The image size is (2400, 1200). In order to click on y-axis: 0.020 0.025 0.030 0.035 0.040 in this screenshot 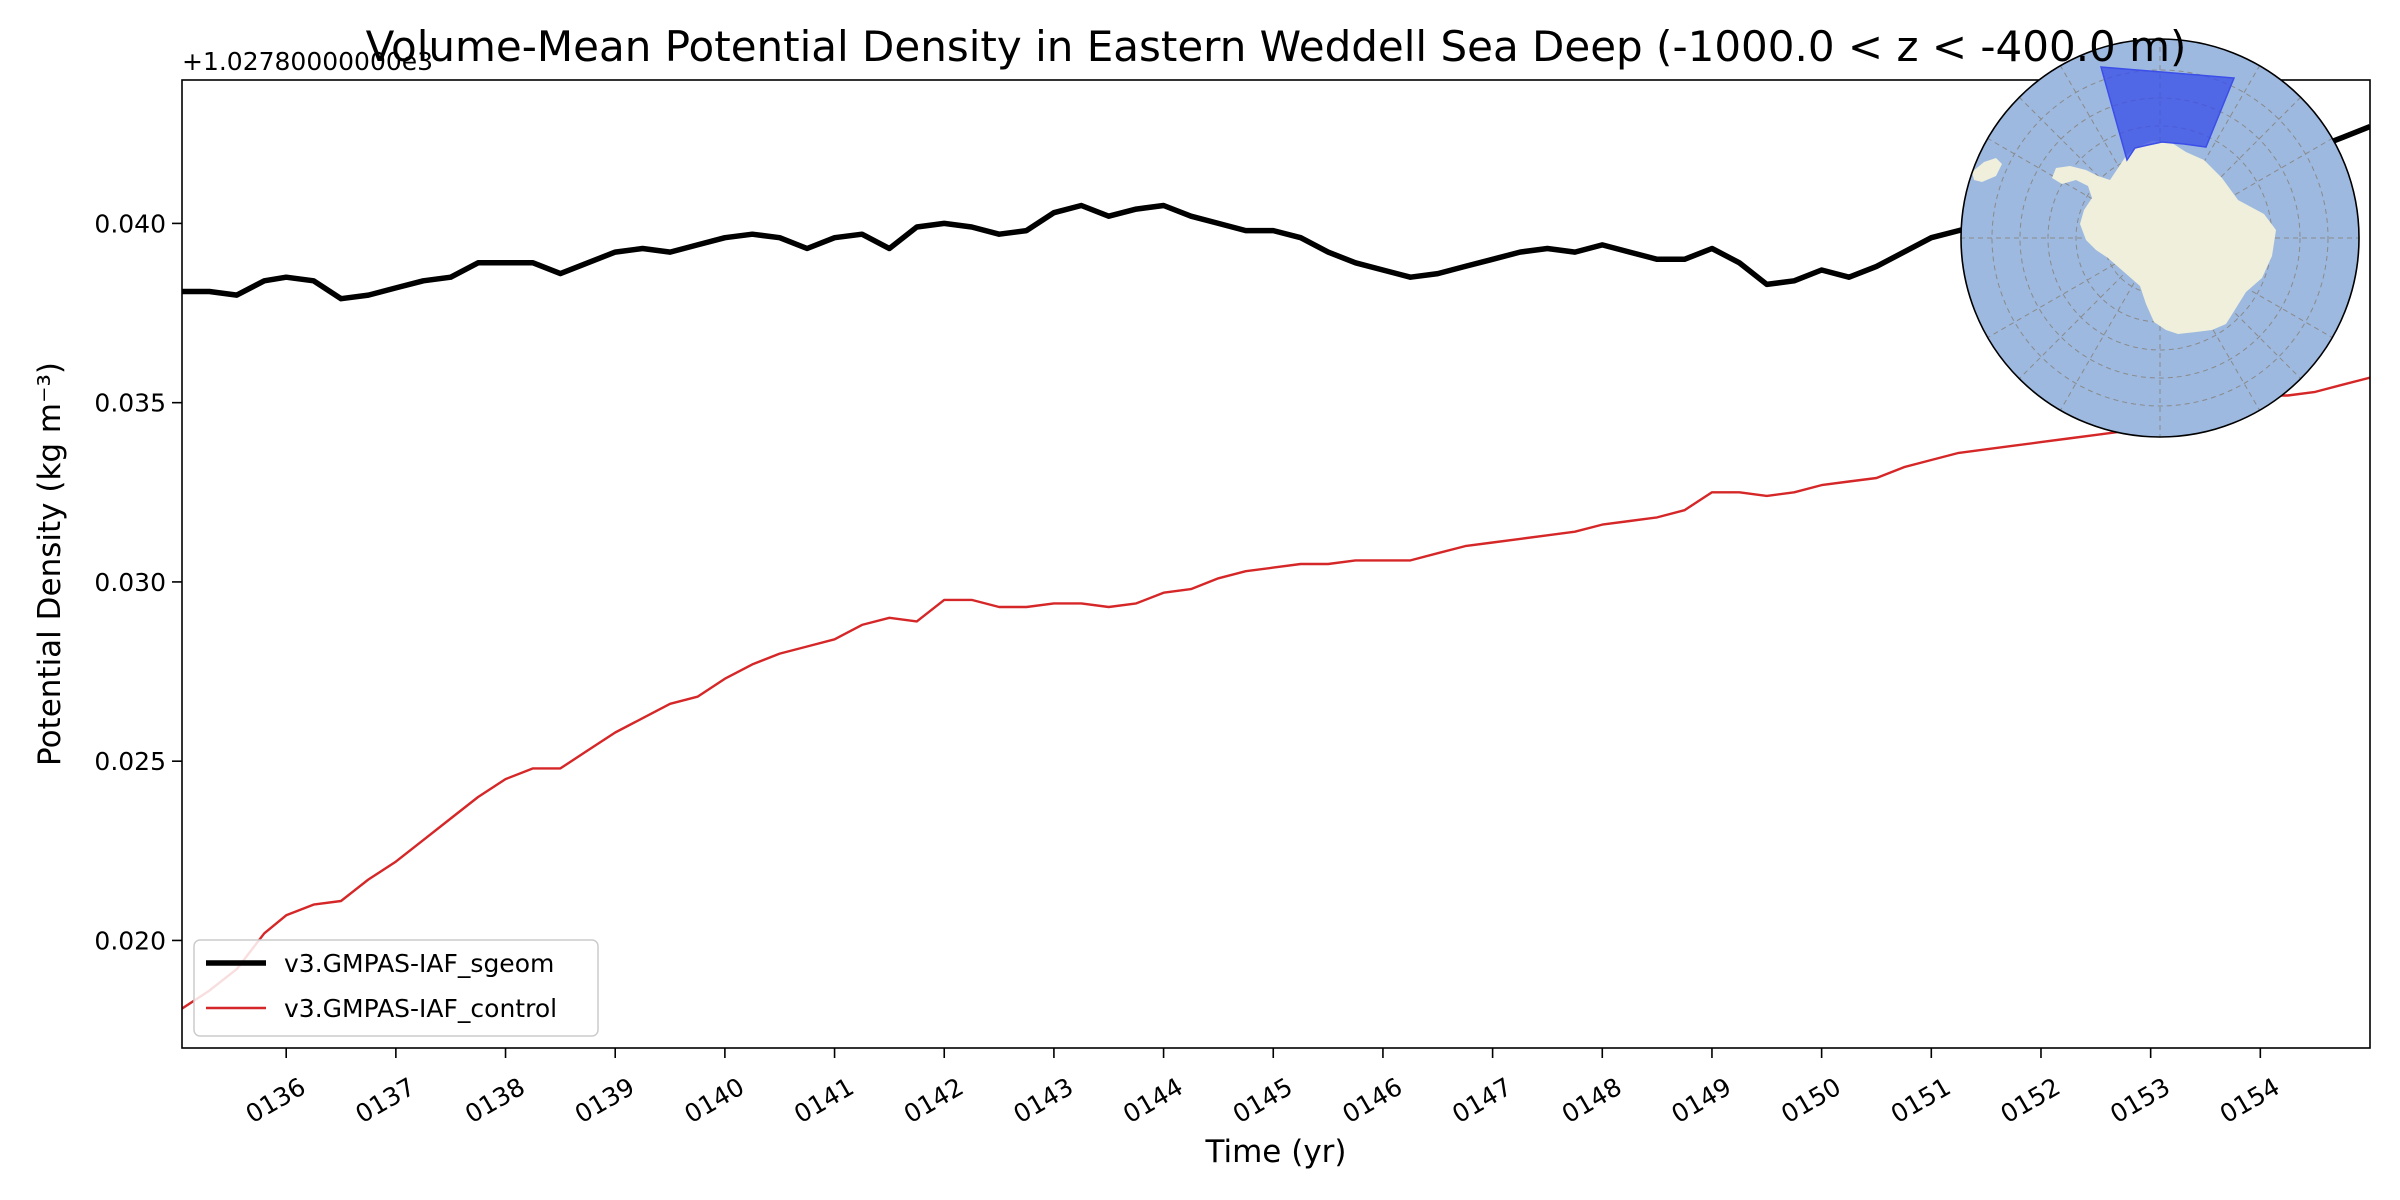, I will do `click(138, 582)`.